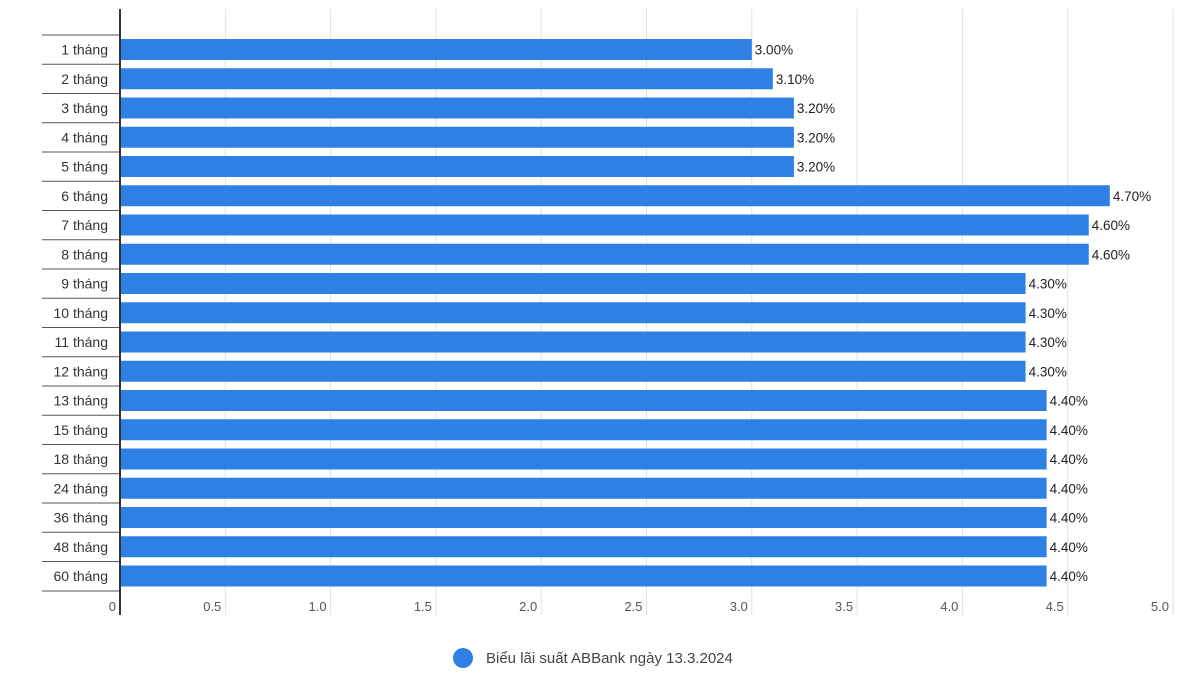  I want to click on category-label: 9 tháng, so click(84, 284).